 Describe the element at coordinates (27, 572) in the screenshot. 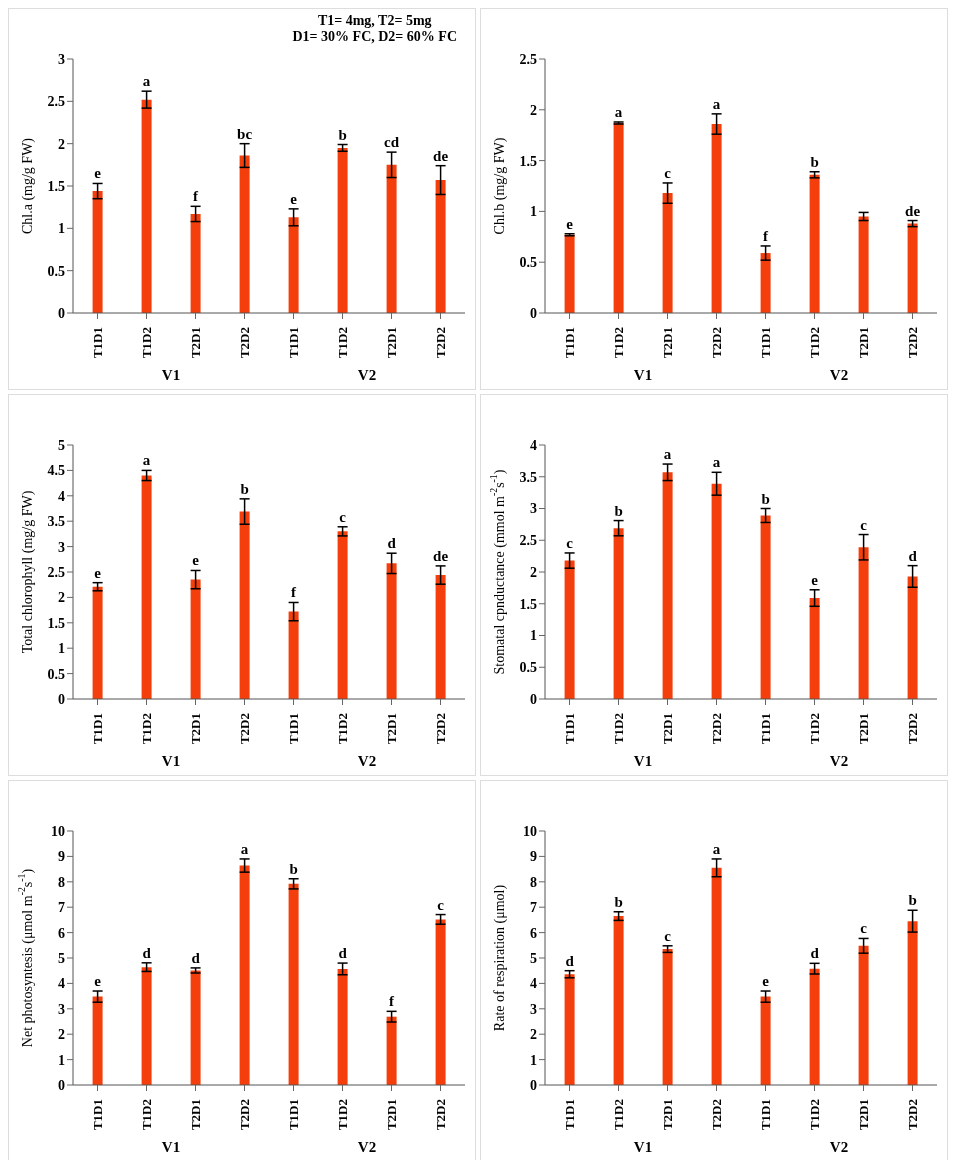

I see `y-axis-title: Total chlorophyll (mg/g FW)` at that location.